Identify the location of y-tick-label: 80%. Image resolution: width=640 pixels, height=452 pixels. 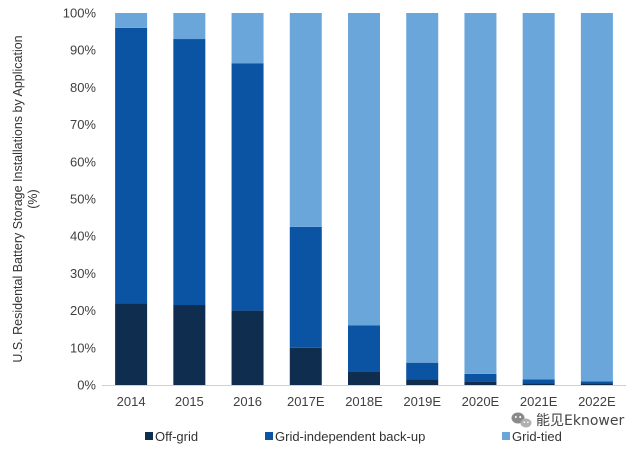
(83, 87).